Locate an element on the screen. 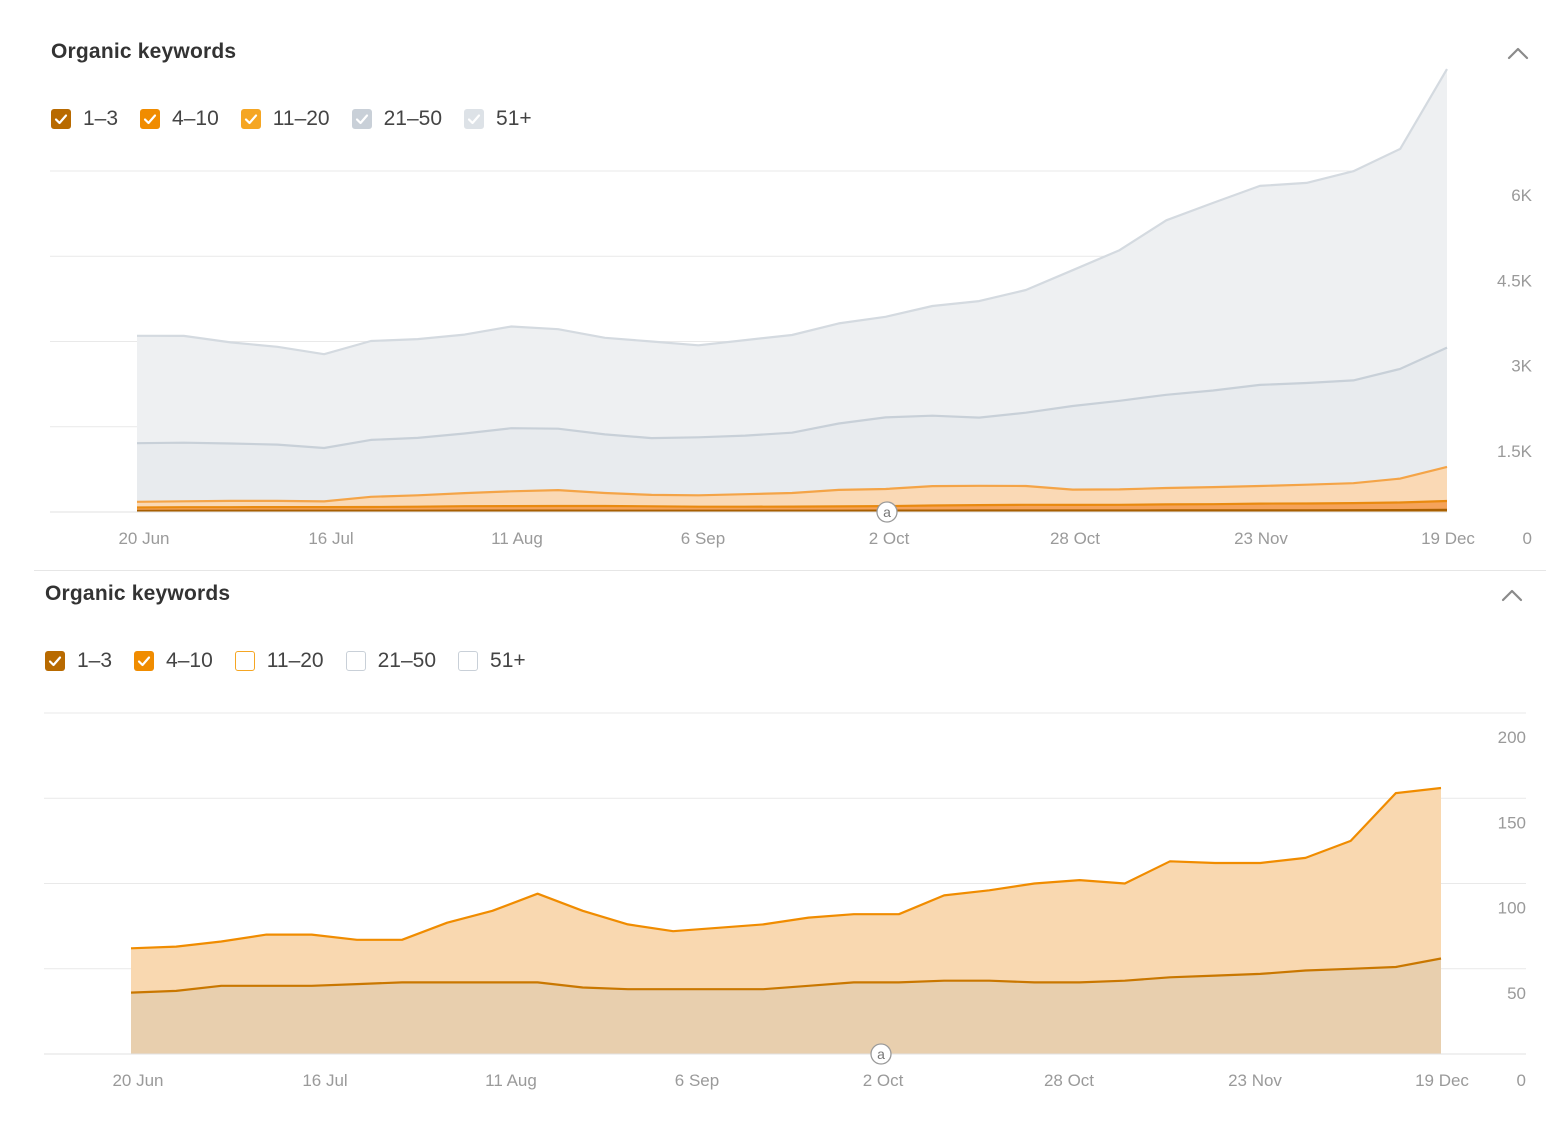 The height and width of the screenshot is (1126, 1551). legend-label: 21–50 is located at coordinates (407, 660).